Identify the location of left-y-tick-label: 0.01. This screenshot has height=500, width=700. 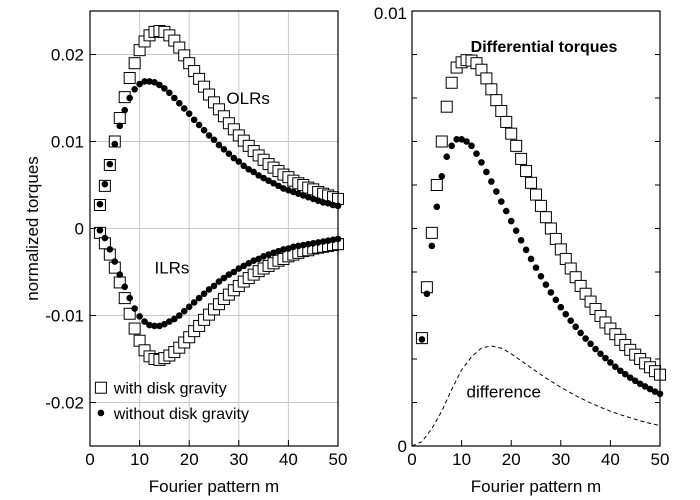
(67, 142).